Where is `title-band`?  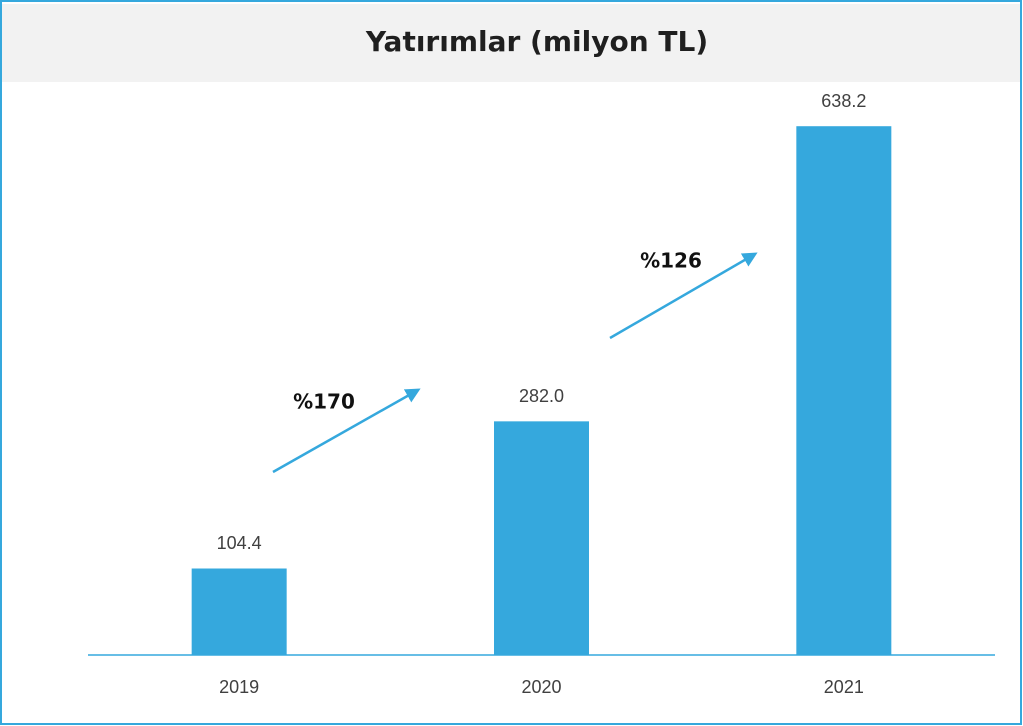
title-band is located at coordinates (511, 43).